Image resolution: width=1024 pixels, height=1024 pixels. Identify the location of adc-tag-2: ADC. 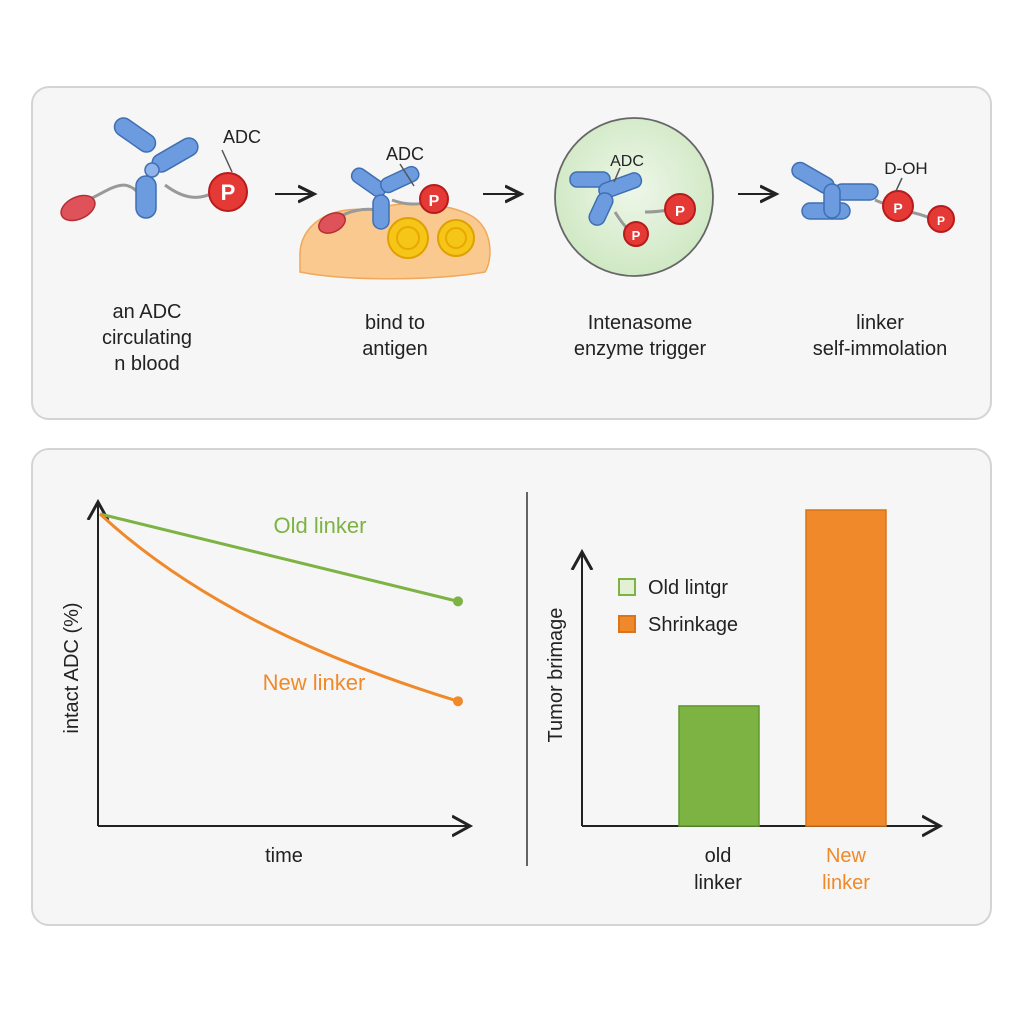
(405, 154).